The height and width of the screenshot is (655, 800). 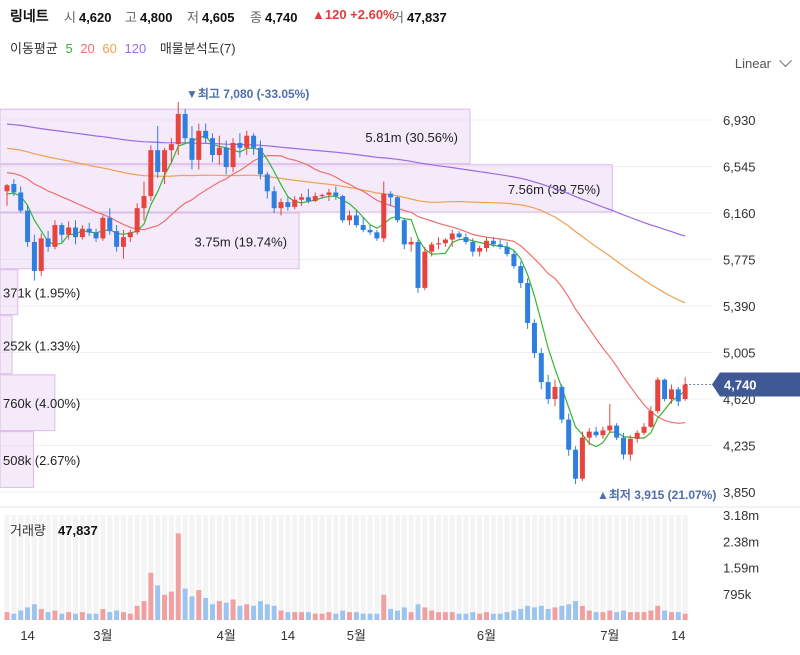 I want to click on volume-profile-label: 252k (1.33%), so click(x=41, y=345).